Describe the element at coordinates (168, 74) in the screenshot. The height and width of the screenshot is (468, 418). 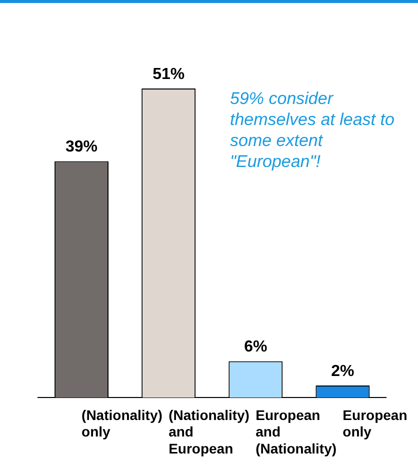
I see `data-label: 51%` at that location.